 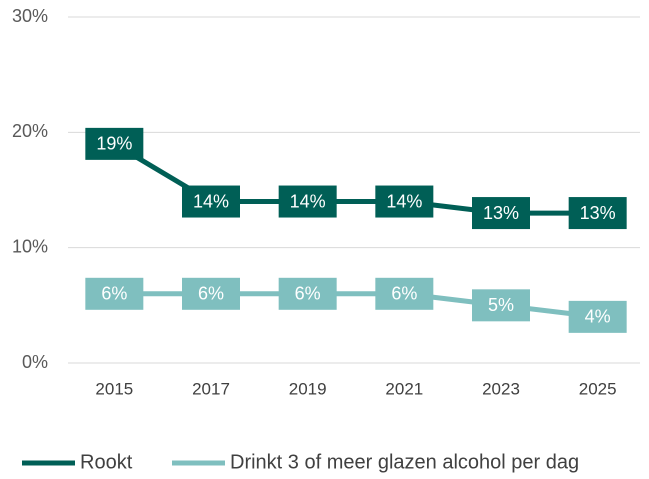 I want to click on x-tick-label: 2023, so click(x=501, y=388).